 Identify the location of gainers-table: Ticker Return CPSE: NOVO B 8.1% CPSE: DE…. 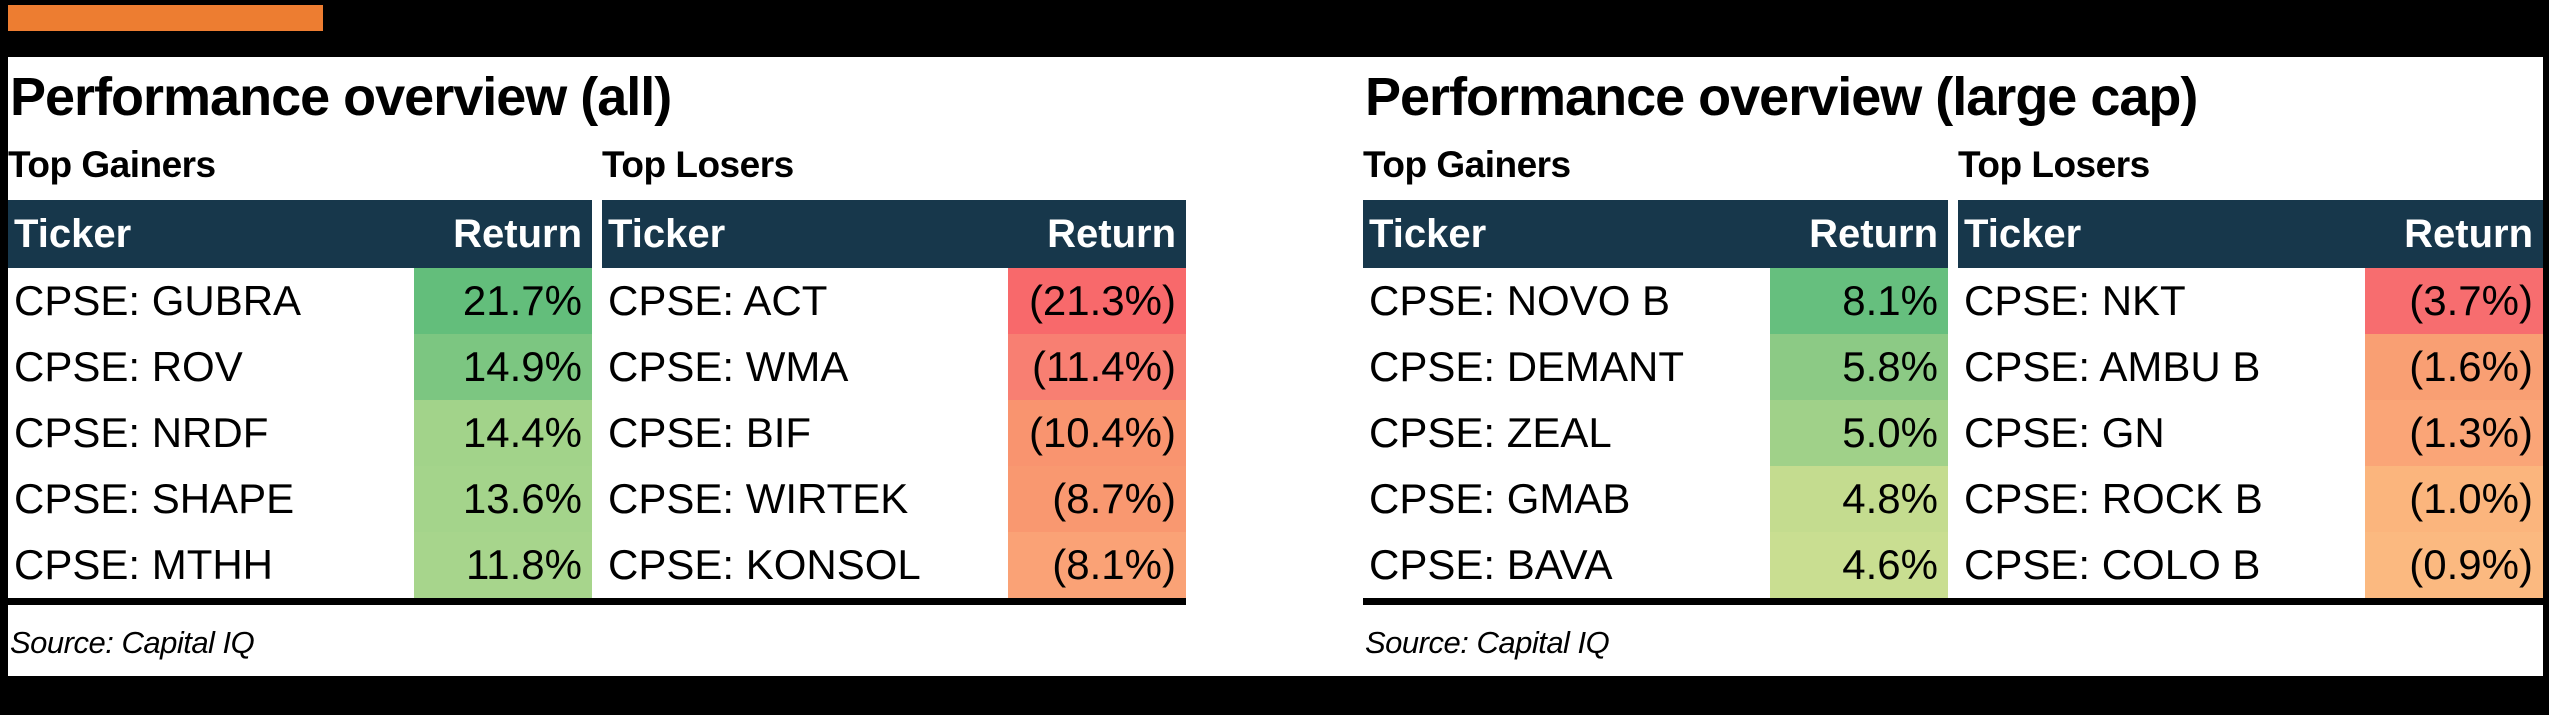
(1655, 399).